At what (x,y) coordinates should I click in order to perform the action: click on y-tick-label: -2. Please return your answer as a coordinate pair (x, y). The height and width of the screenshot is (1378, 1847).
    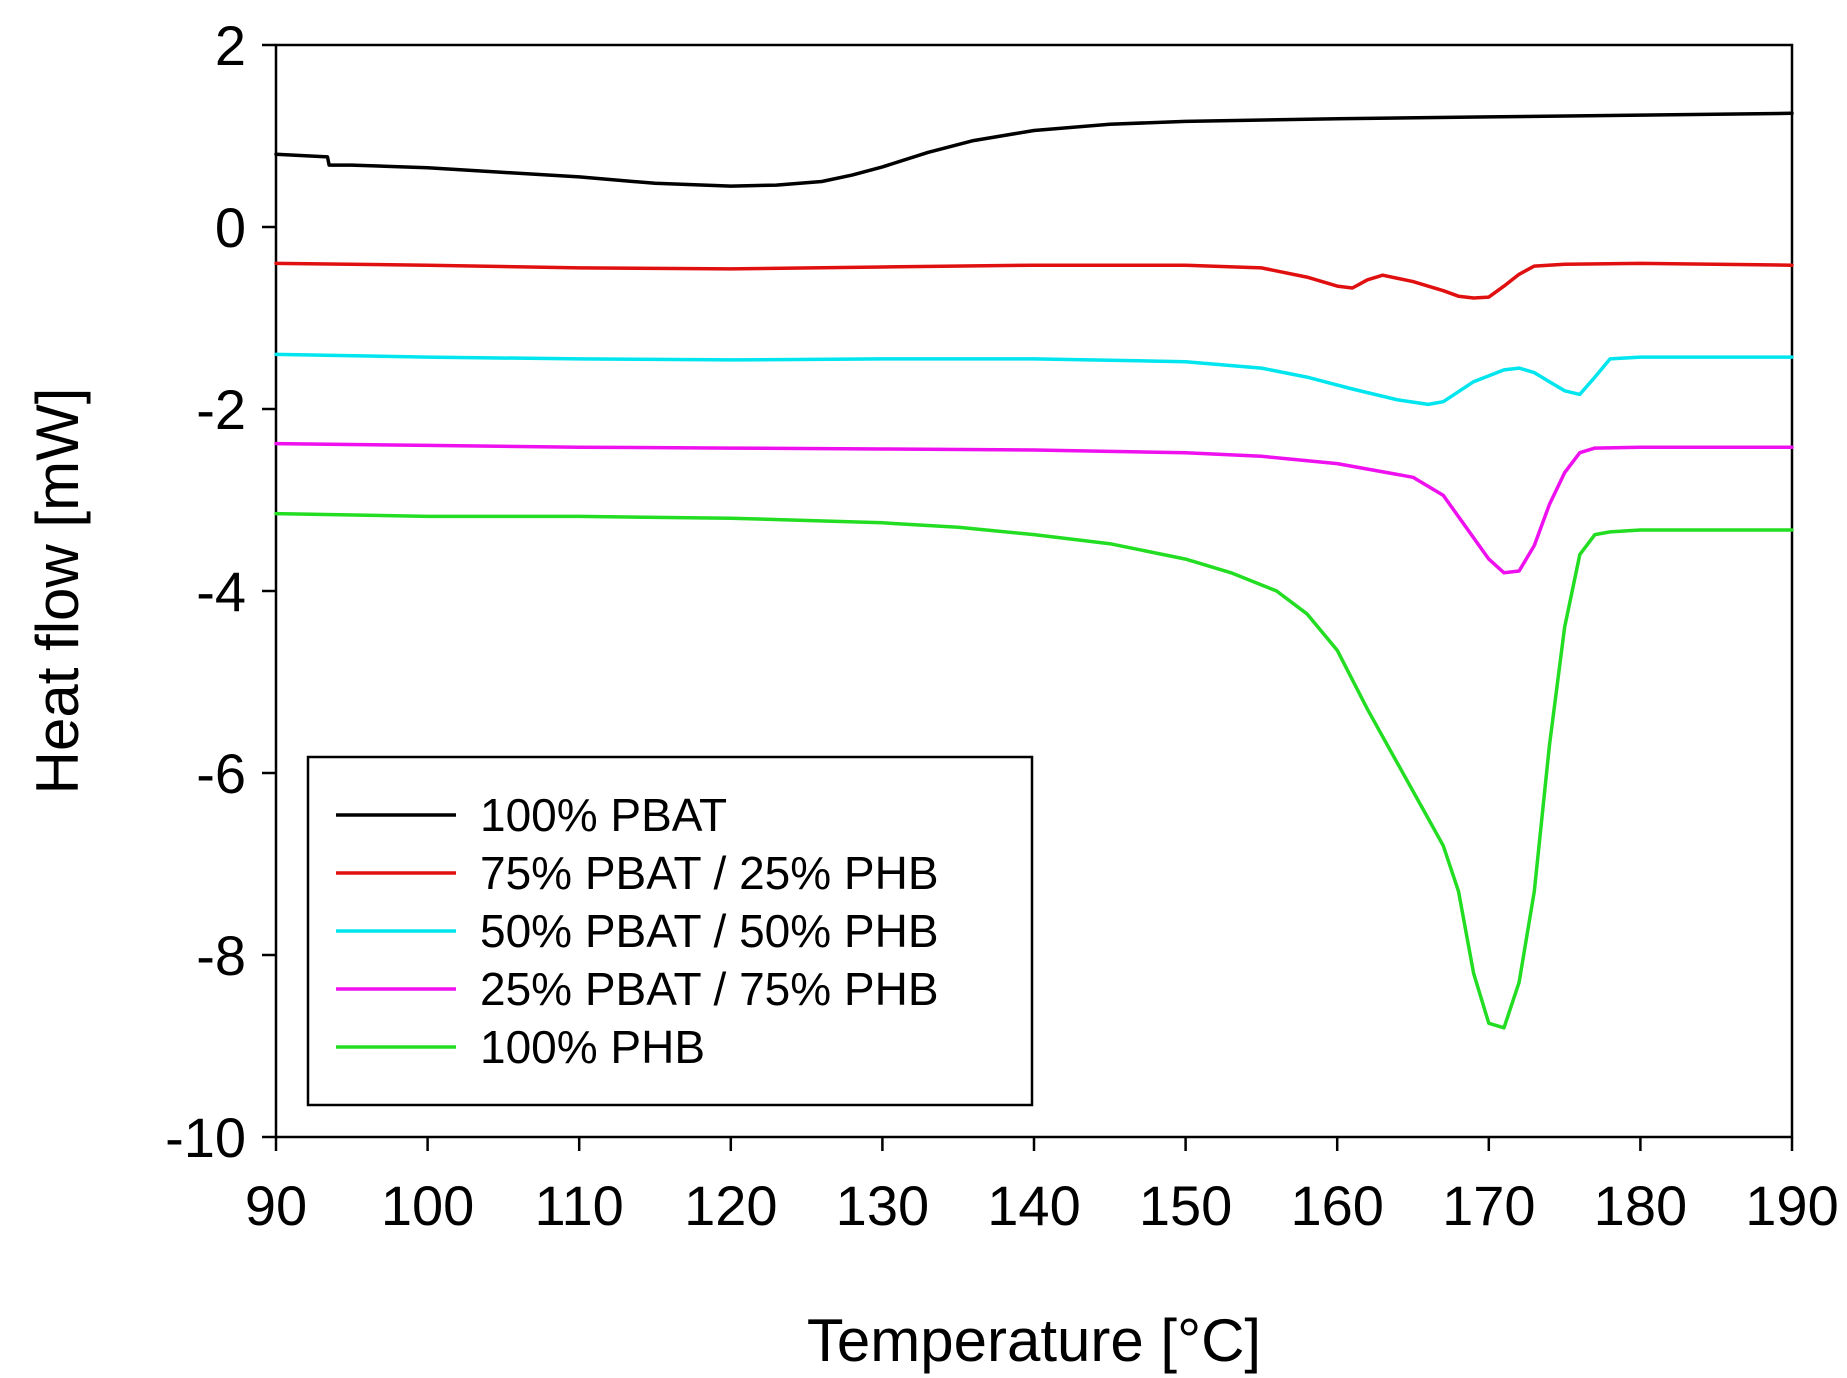
    Looking at the image, I should click on (221, 409).